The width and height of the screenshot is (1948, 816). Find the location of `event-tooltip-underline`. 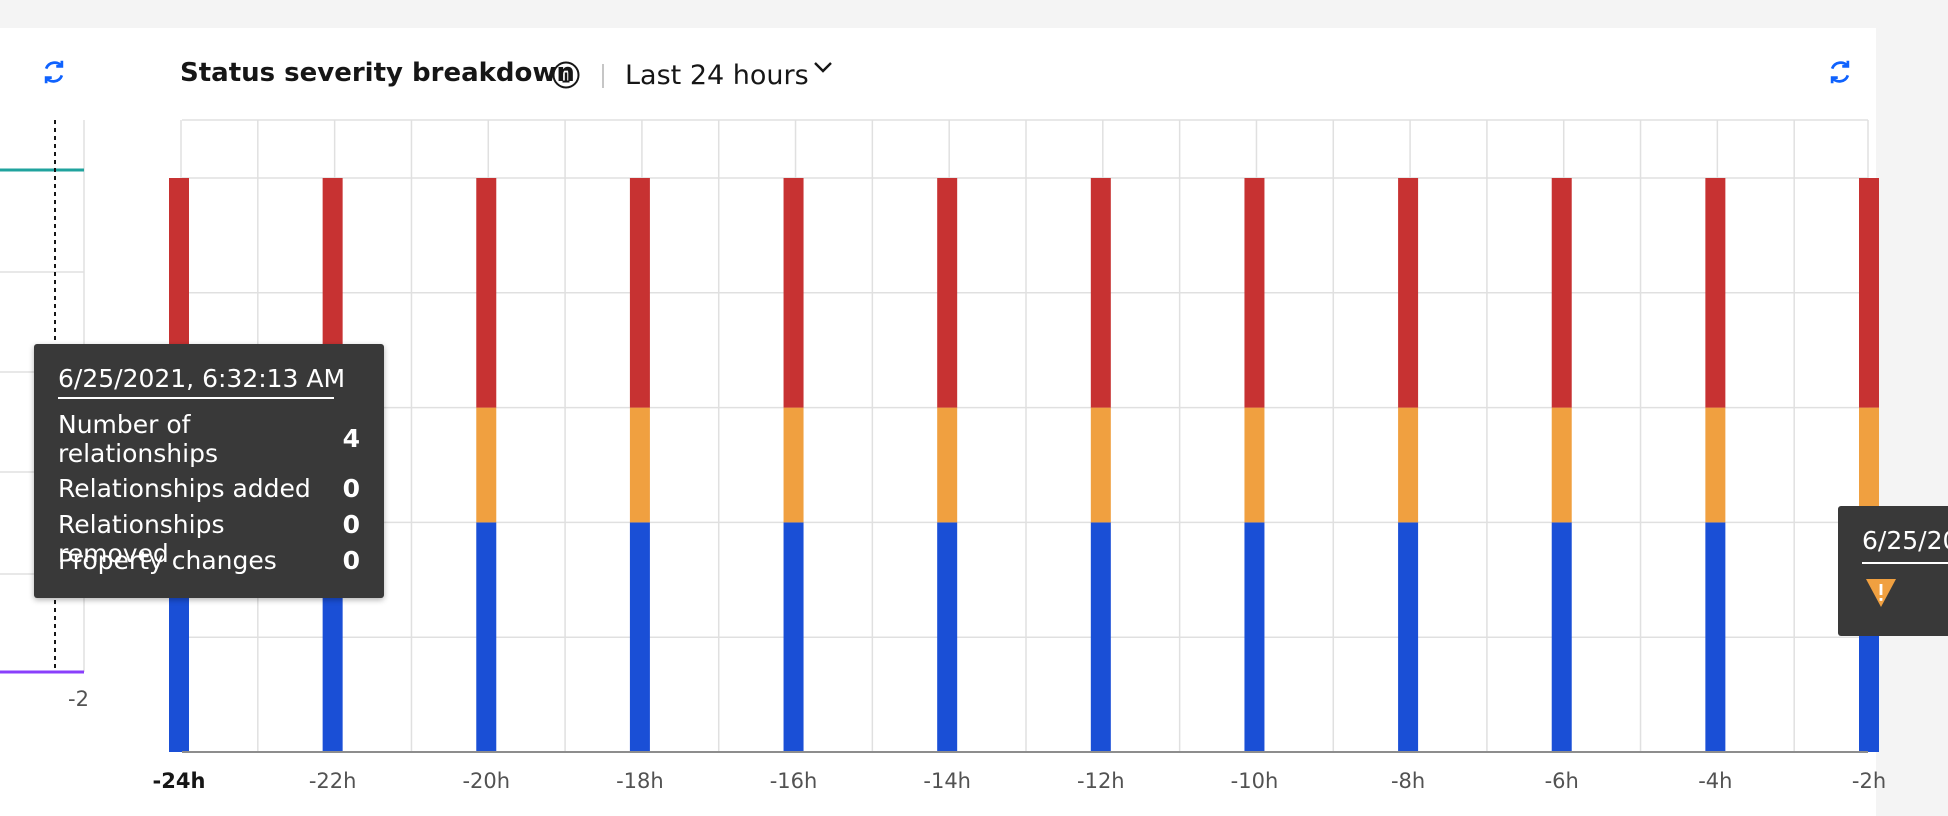

event-tooltip-underline is located at coordinates (1905, 563).